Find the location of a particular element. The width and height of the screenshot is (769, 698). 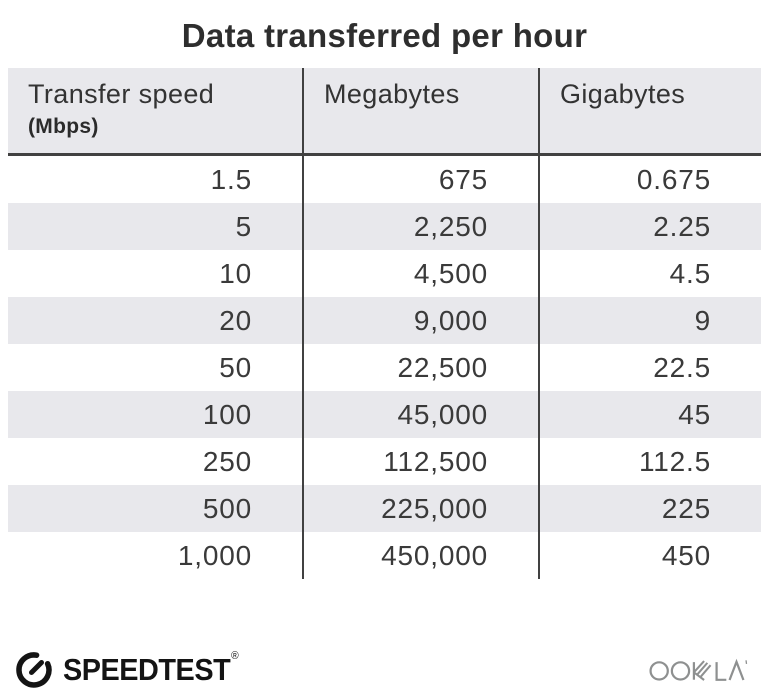

table-row: 10 4,500 4.5 is located at coordinates (384, 273).